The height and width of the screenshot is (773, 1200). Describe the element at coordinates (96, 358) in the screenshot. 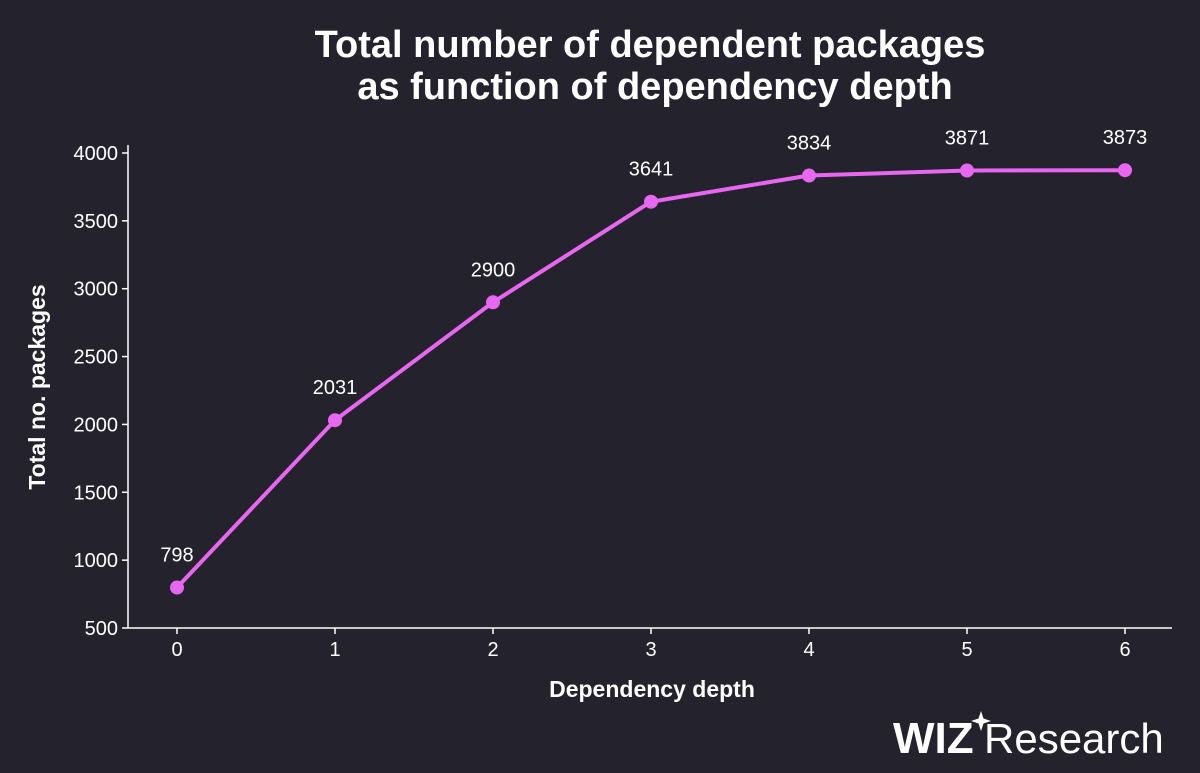

I see `y-tick-label: 2500` at that location.